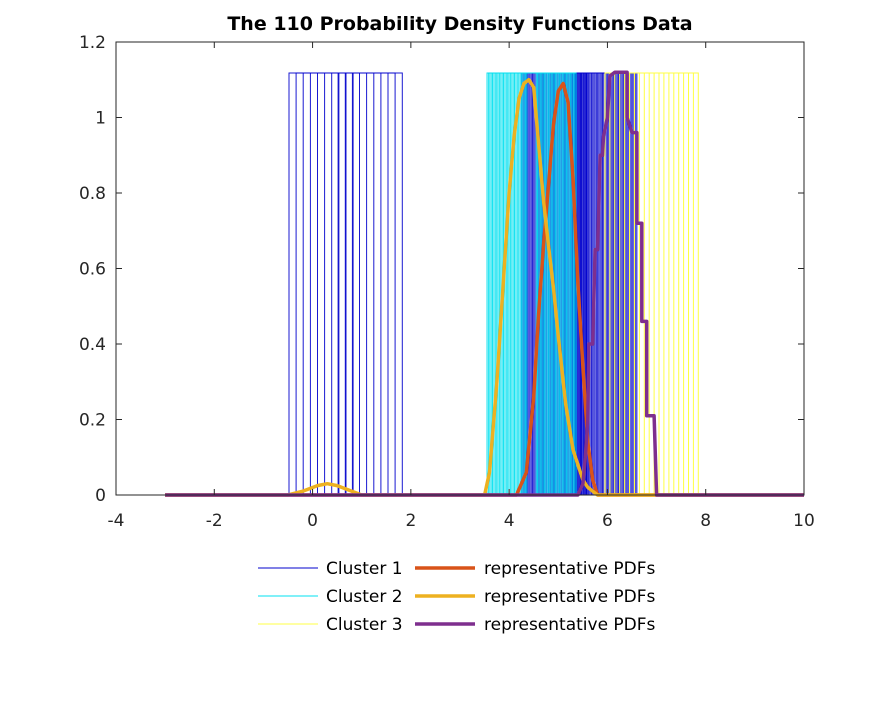 Image resolution: width=890 pixels, height=705 pixels. What do you see at coordinates (570, 625) in the screenshot?
I see `legend-label-representative-3: representative PDFs` at bounding box center [570, 625].